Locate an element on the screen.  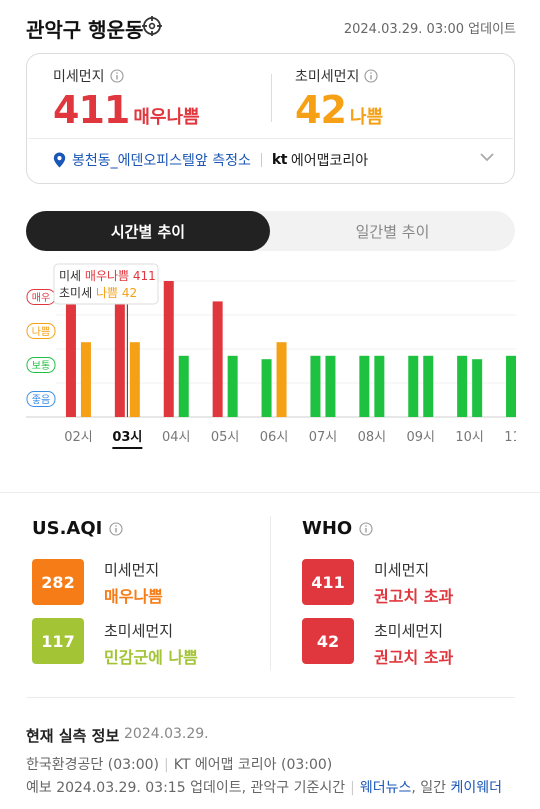
kt-logo: kt is located at coordinates (279, 160).